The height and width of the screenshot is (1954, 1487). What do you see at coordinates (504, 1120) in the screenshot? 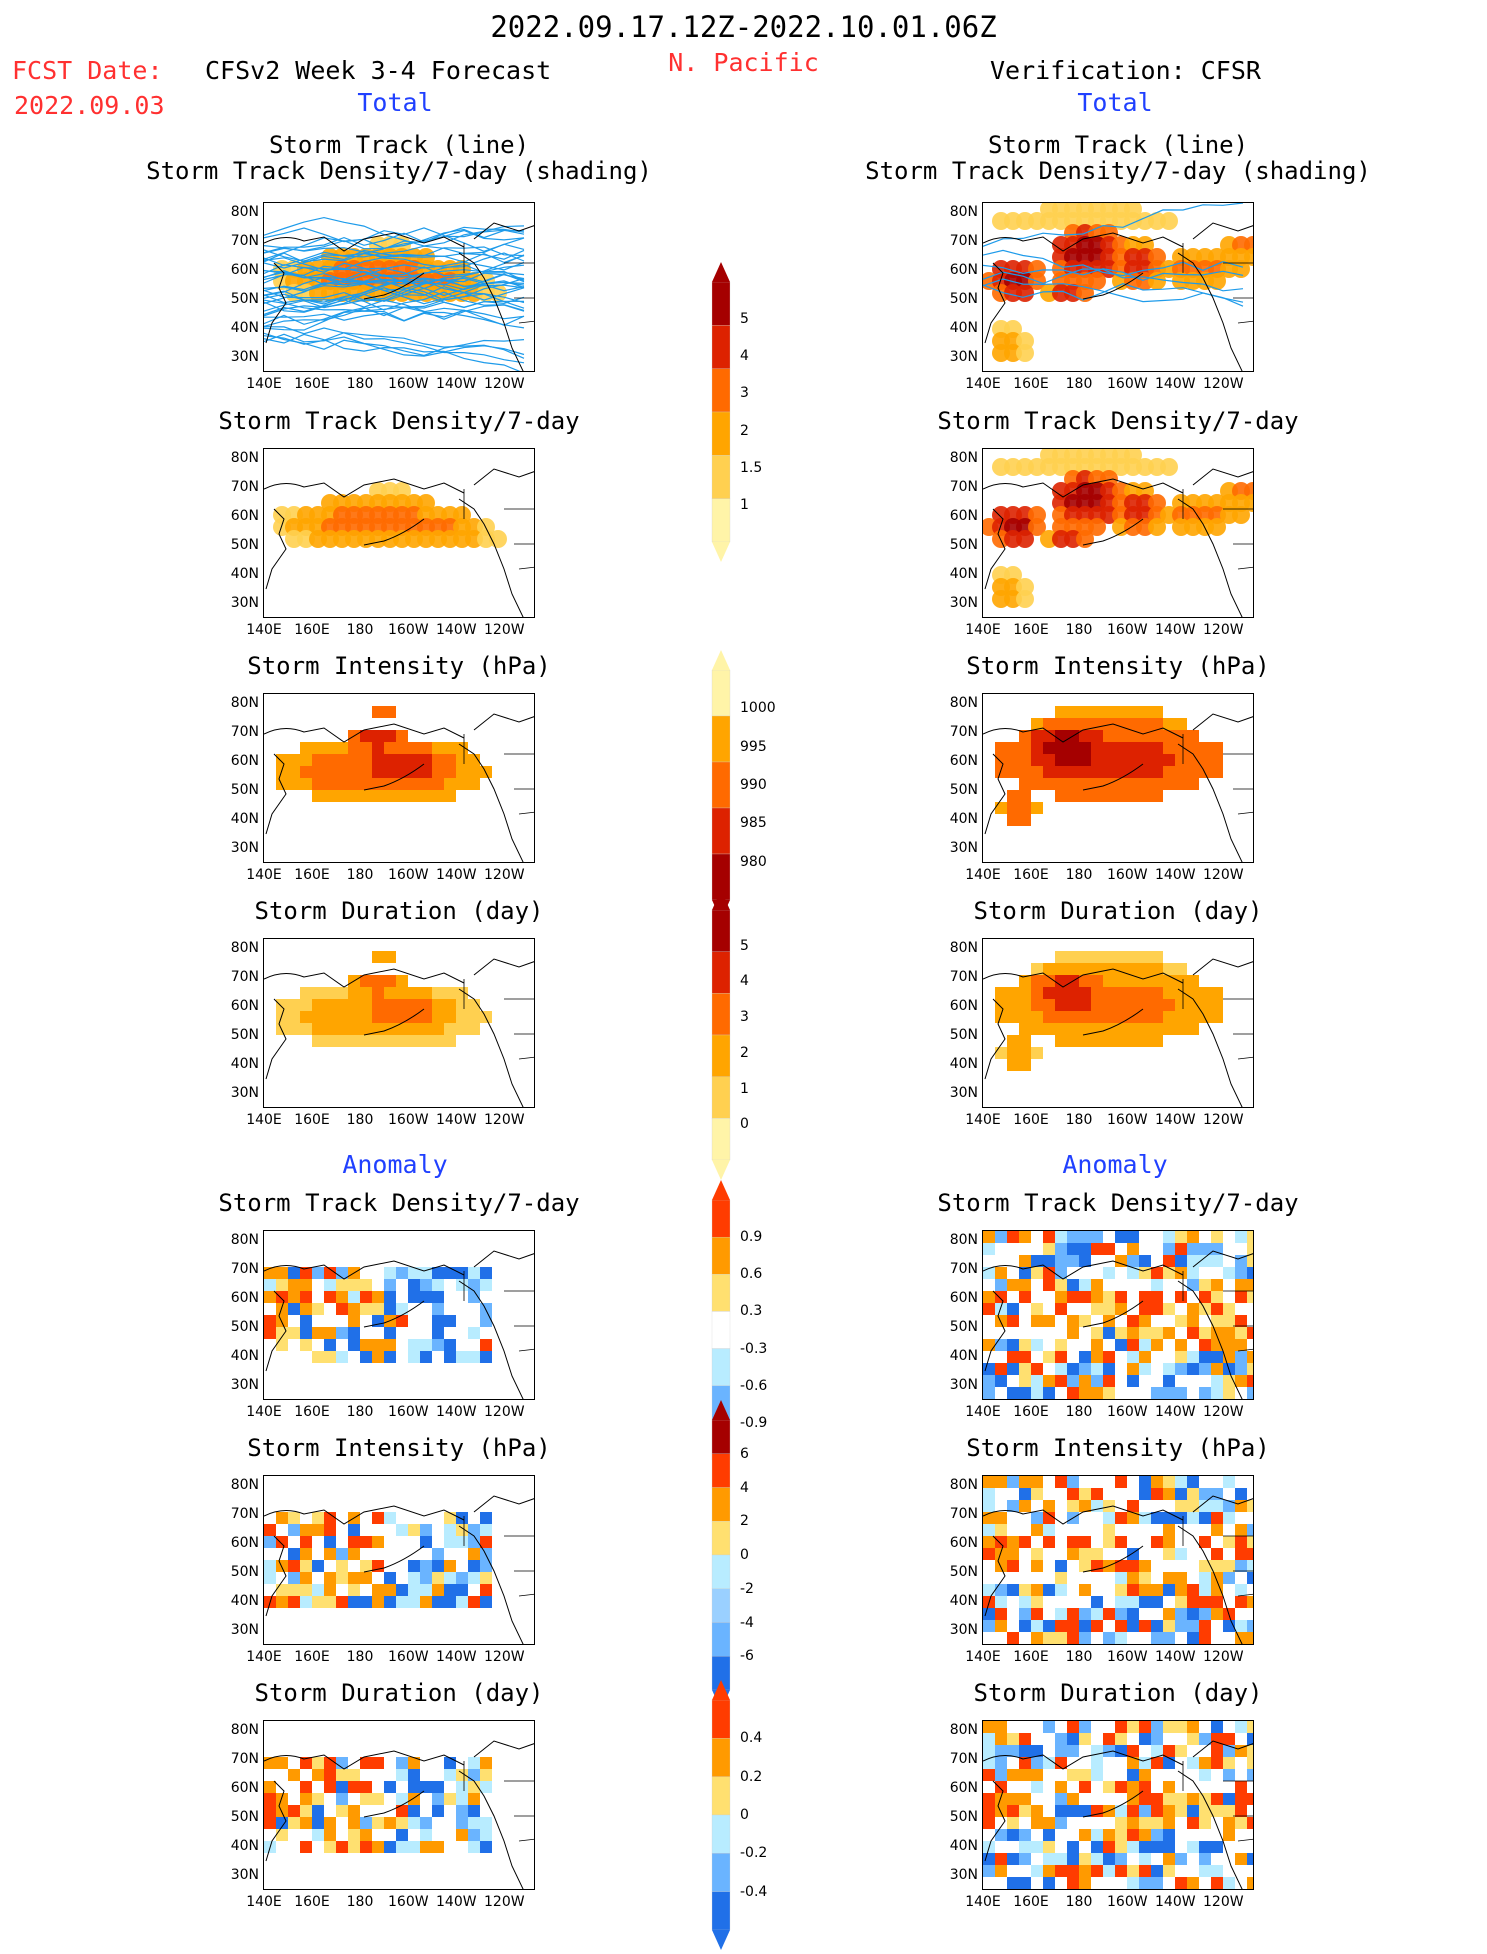
I see `forecast-duration-lon-tick: 120W` at bounding box center [504, 1120].